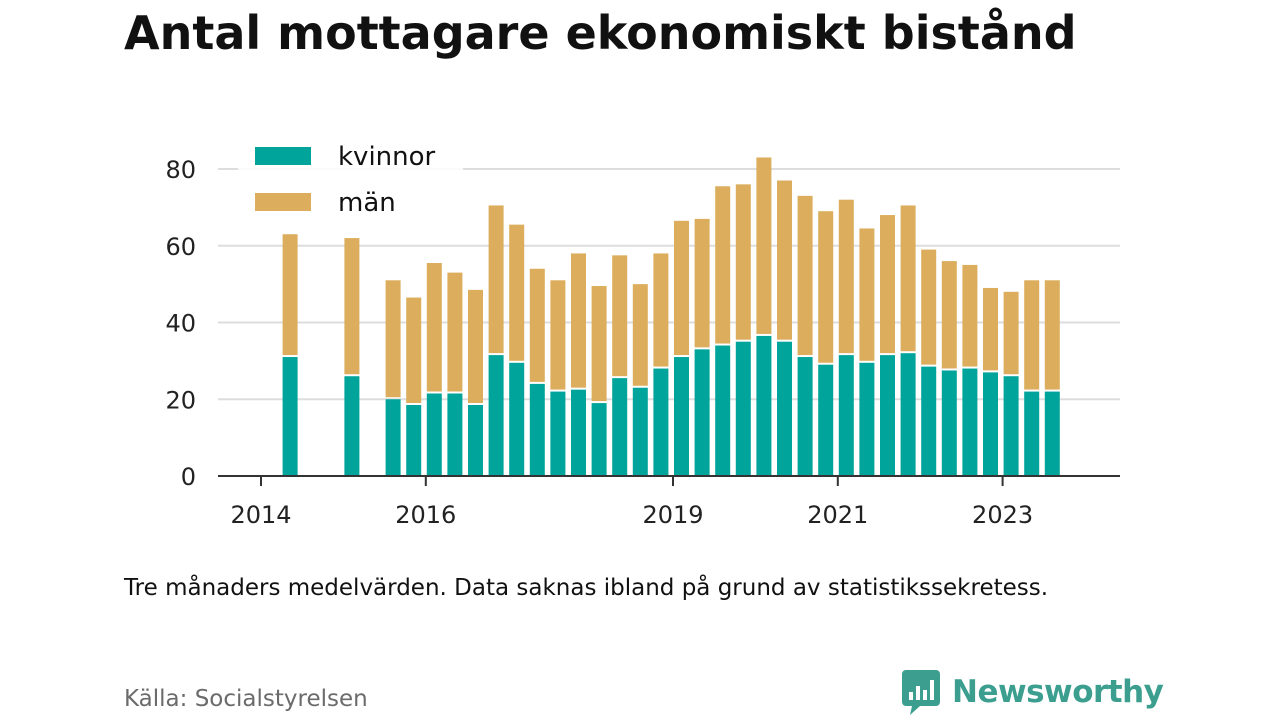 This screenshot has height=720, width=1280. I want to click on brand-name: Newsworthy, so click(1058, 692).